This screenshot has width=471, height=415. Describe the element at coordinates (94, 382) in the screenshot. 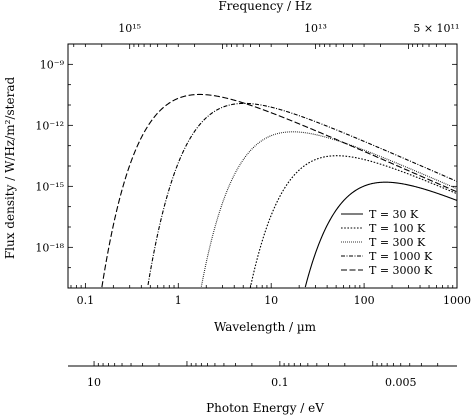

I see `energy-tick-label: 10` at that location.